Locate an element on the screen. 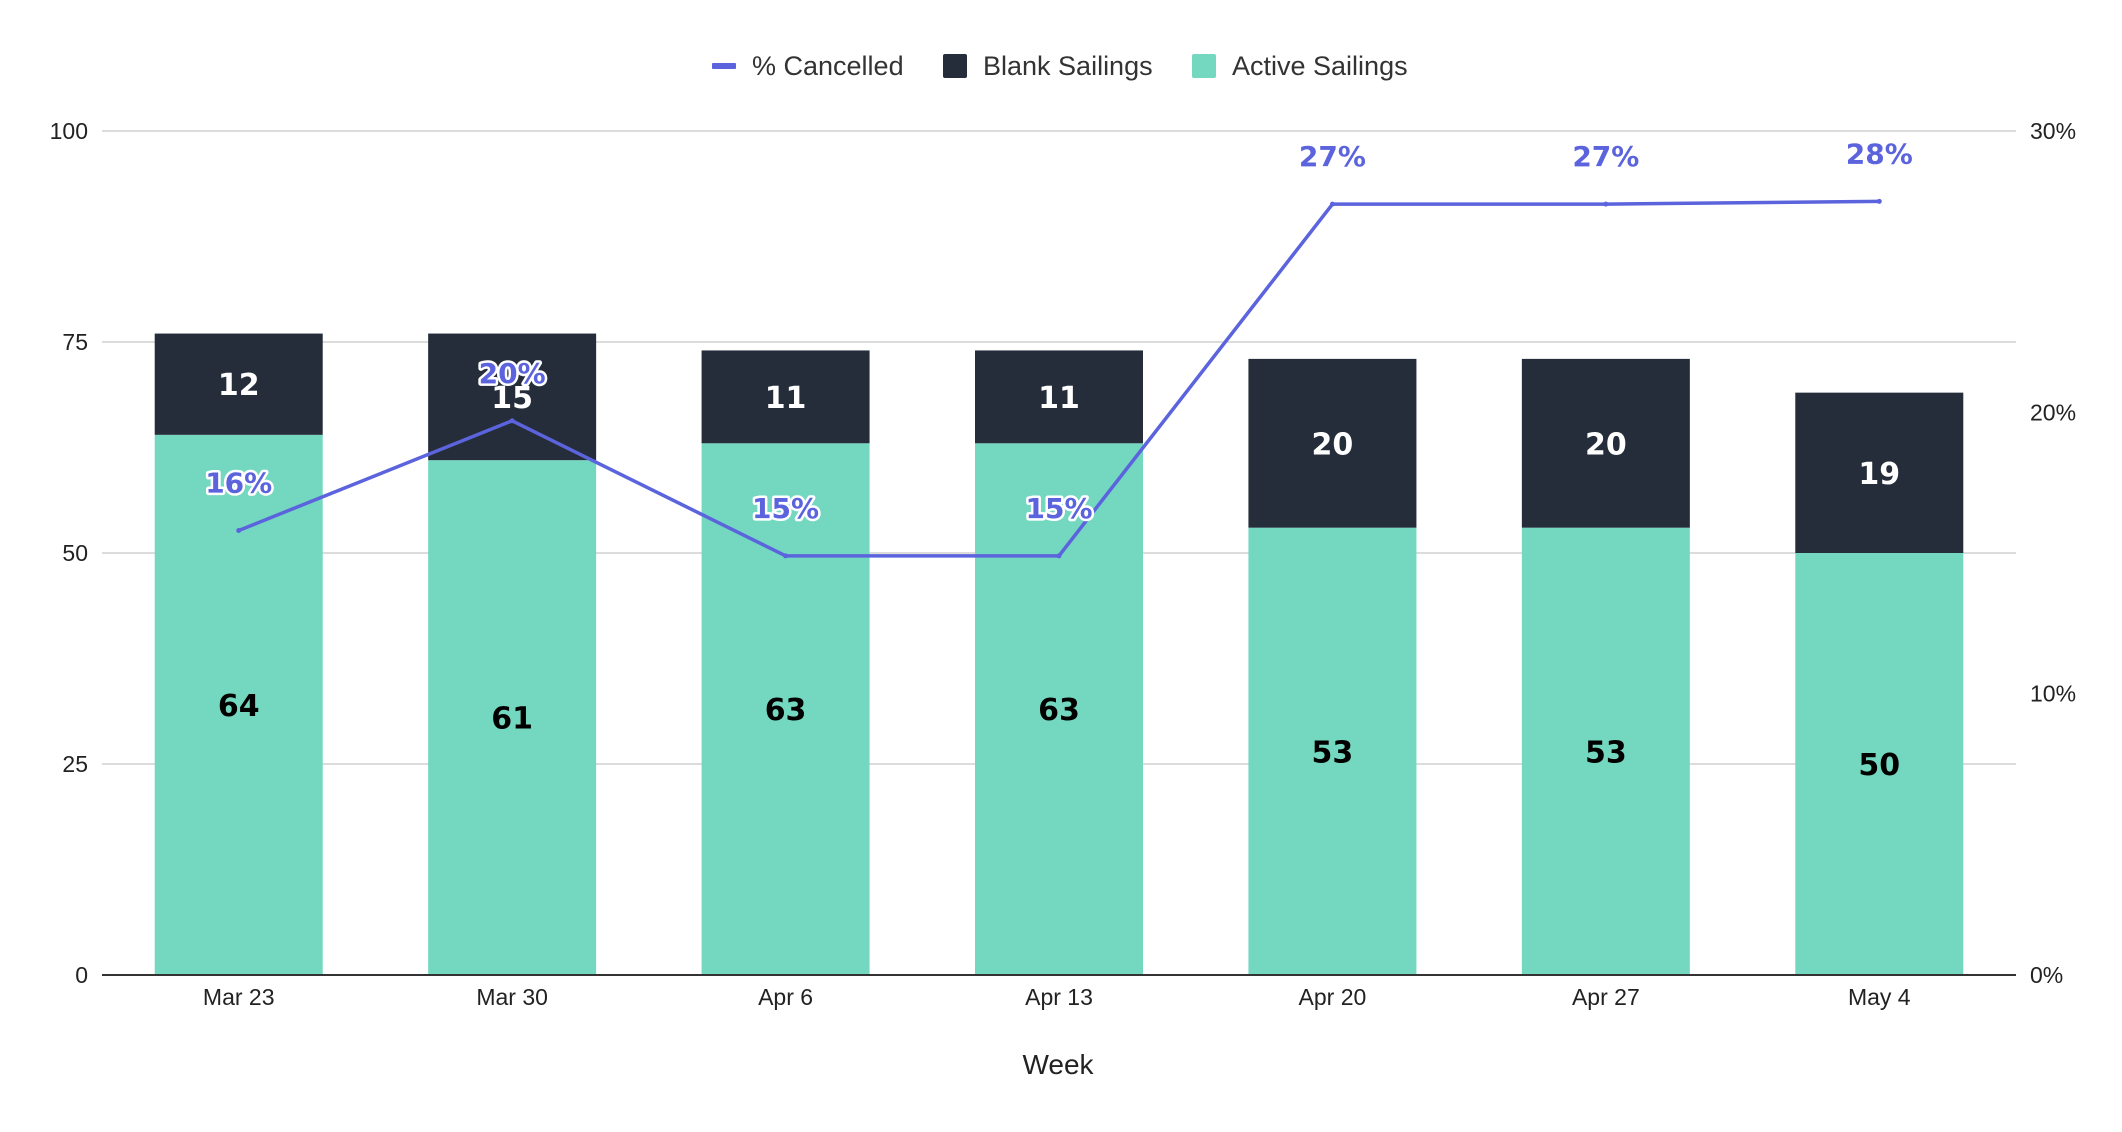  y-tick-label: 50 is located at coordinates (75, 553).